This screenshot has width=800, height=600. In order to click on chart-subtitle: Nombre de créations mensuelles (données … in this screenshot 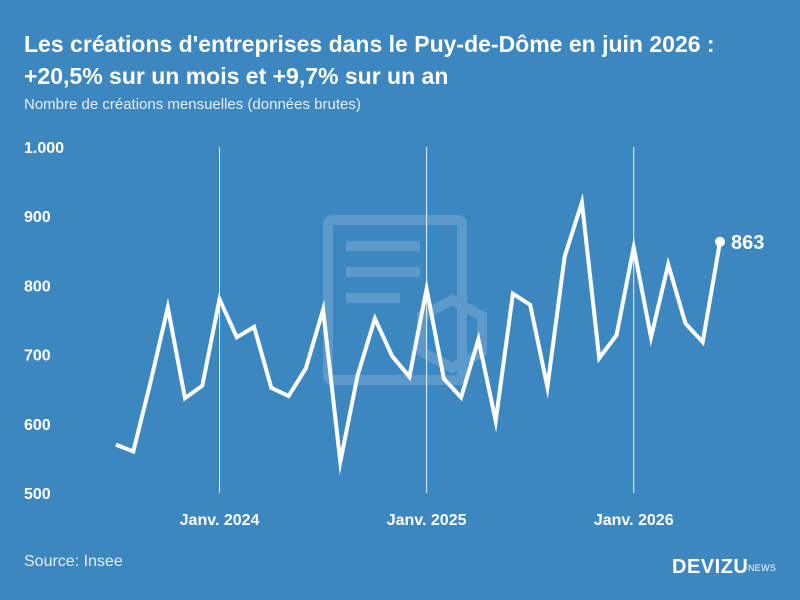, I will do `click(192, 104)`.